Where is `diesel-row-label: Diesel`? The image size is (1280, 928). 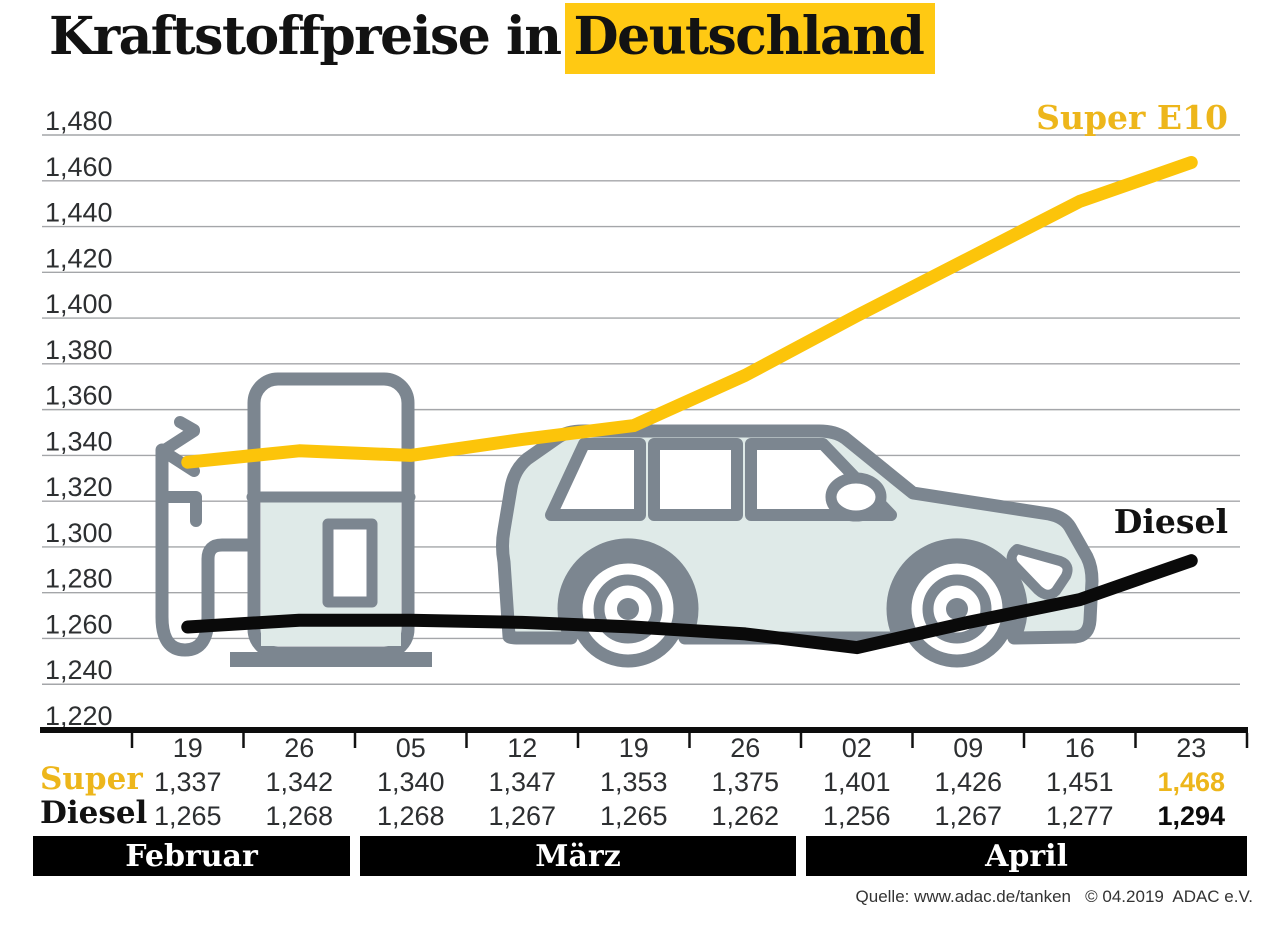 diesel-row-label: Diesel is located at coordinates (94, 813).